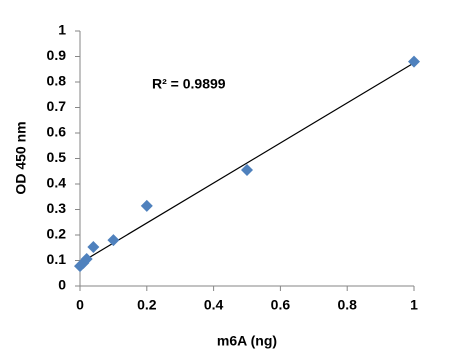 The image size is (454, 364). Describe the element at coordinates (57, 234) in the screenshot. I see `y-tick-label: 0.2` at that location.